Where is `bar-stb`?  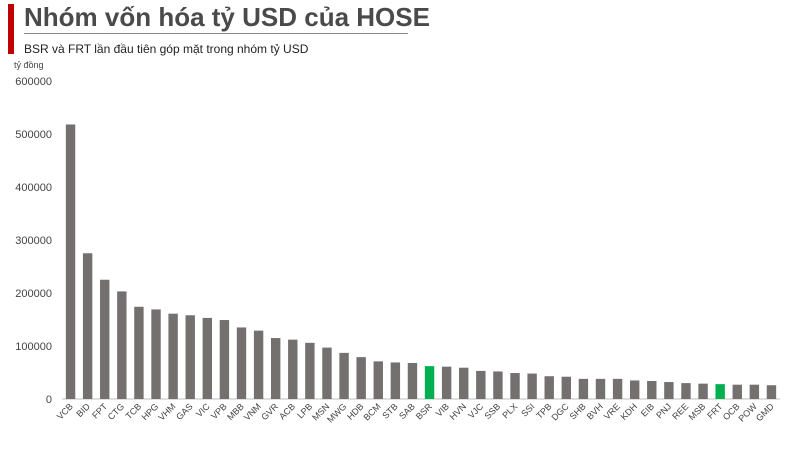
bar-stb is located at coordinates (395, 380).